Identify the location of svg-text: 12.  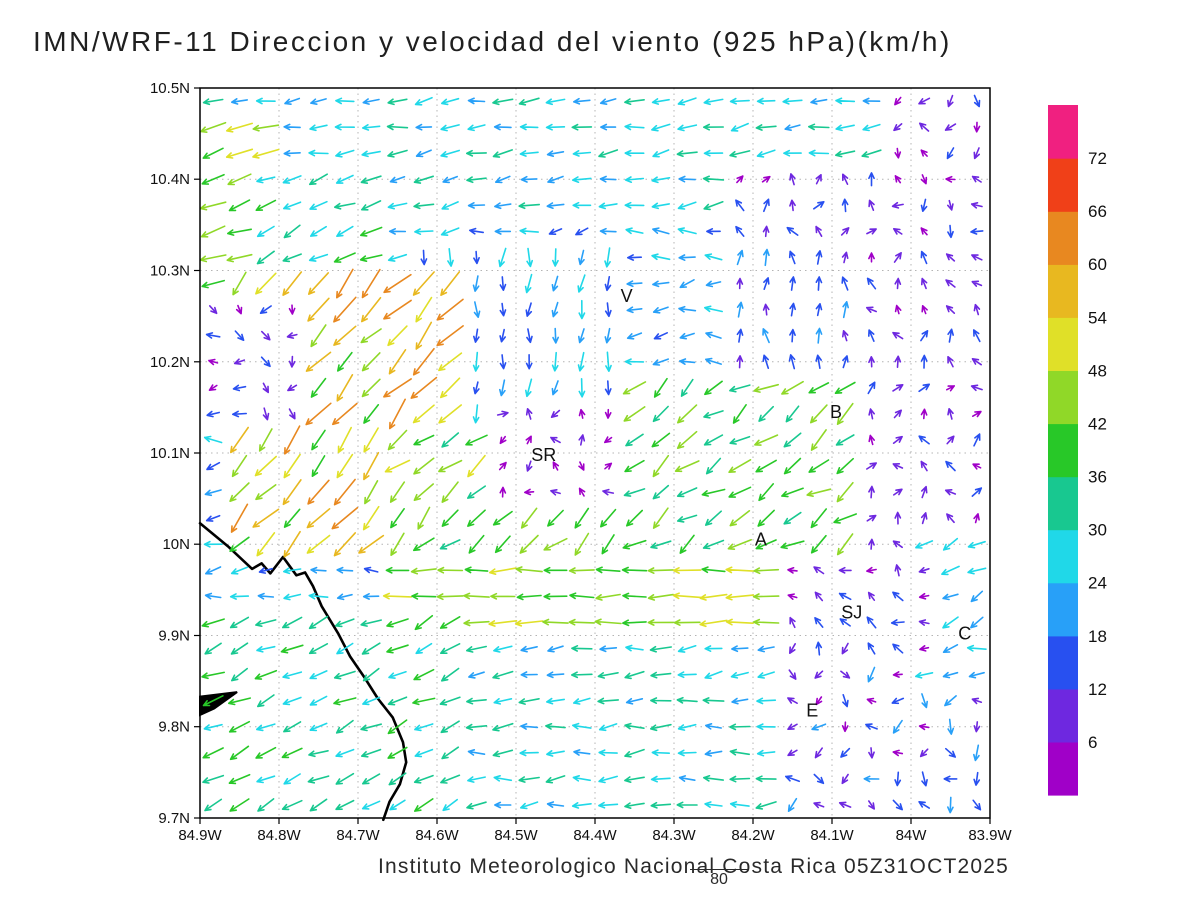
(1097, 689).